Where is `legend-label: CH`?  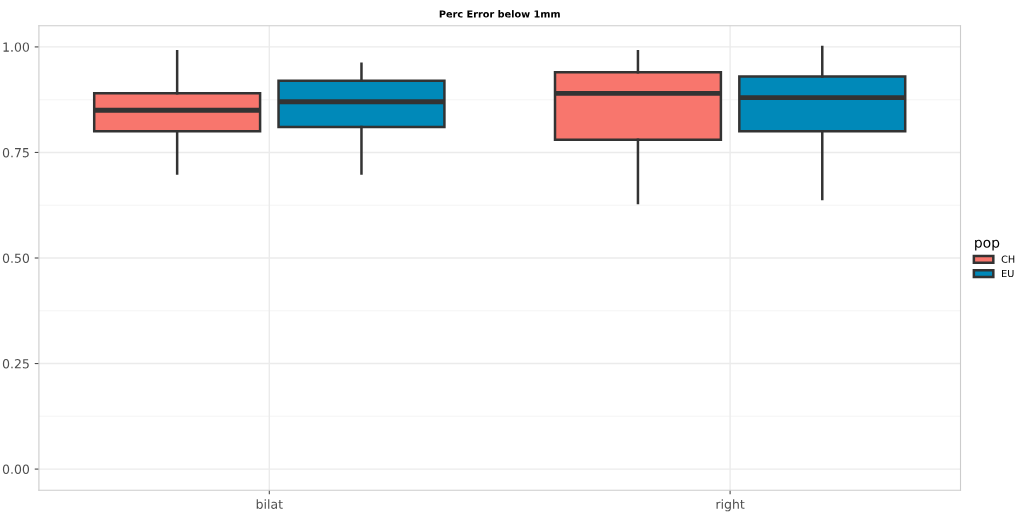 legend-label: CH is located at coordinates (1008, 259).